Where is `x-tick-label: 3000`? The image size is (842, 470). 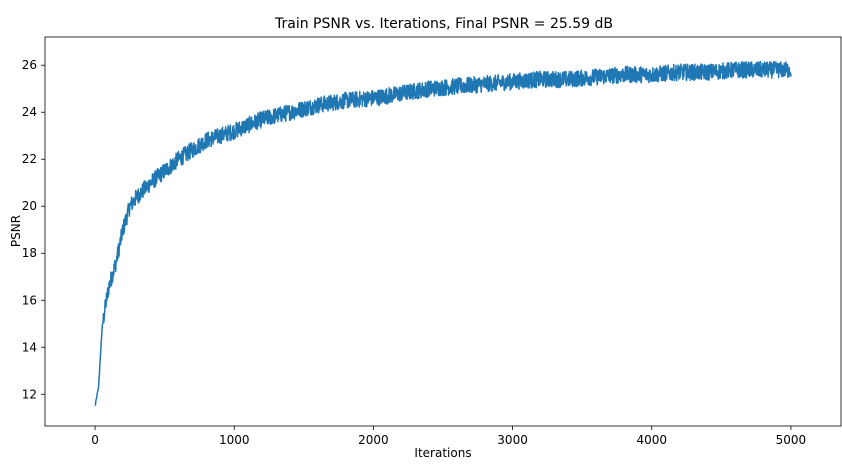
x-tick-label: 3000 is located at coordinates (512, 440).